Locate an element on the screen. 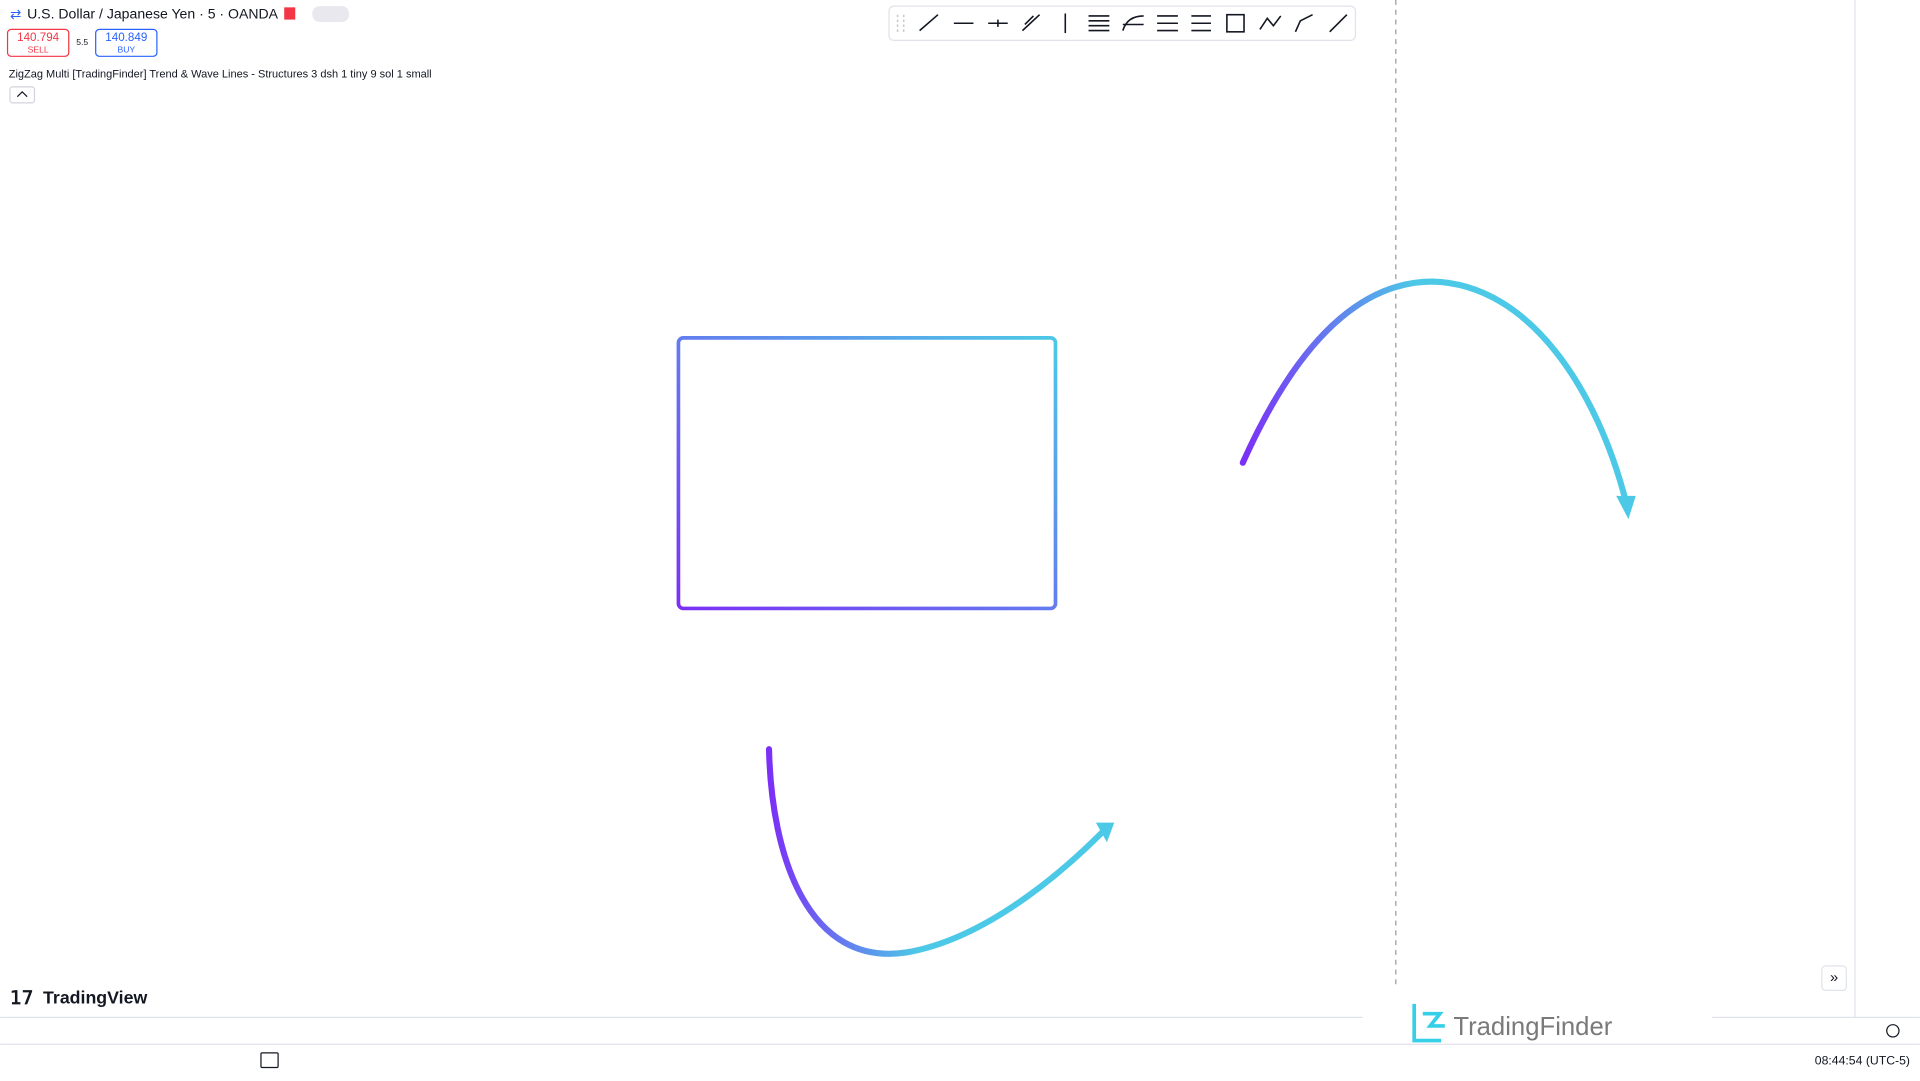 The width and height of the screenshot is (1920, 1081). collapse-button is located at coordinates (22, 95).